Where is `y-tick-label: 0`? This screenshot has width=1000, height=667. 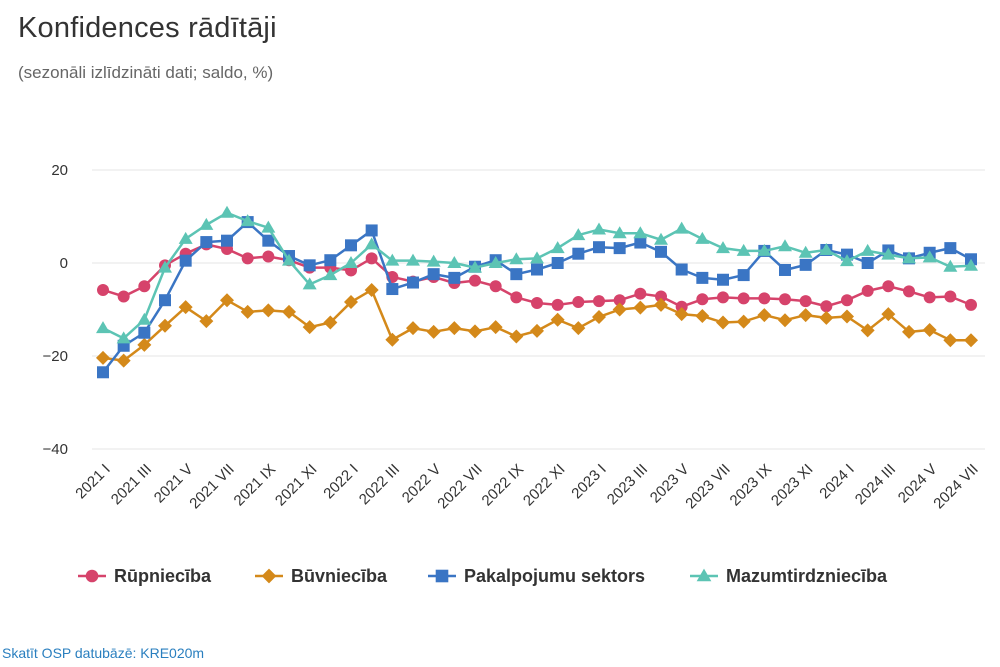
y-tick-label: 0 is located at coordinates (64, 263).